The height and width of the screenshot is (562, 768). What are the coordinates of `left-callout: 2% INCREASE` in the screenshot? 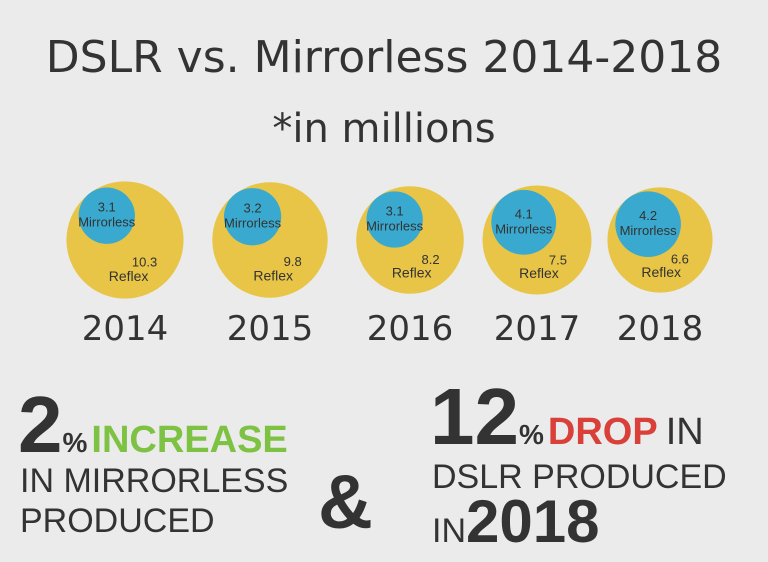 It's located at (153, 424).